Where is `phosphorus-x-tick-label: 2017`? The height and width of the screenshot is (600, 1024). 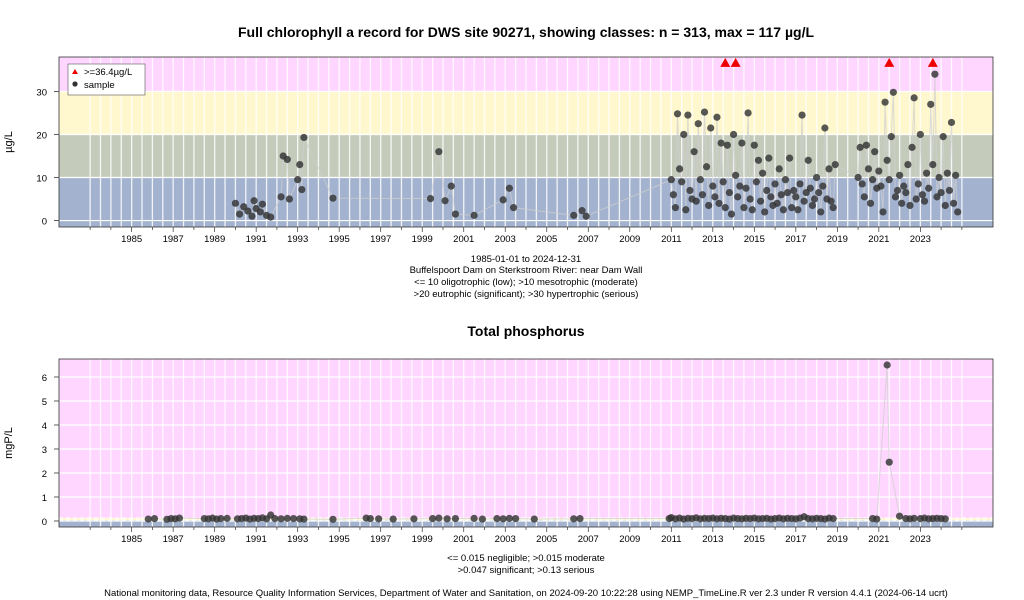
phosphorus-x-tick-label: 2017 is located at coordinates (795, 539).